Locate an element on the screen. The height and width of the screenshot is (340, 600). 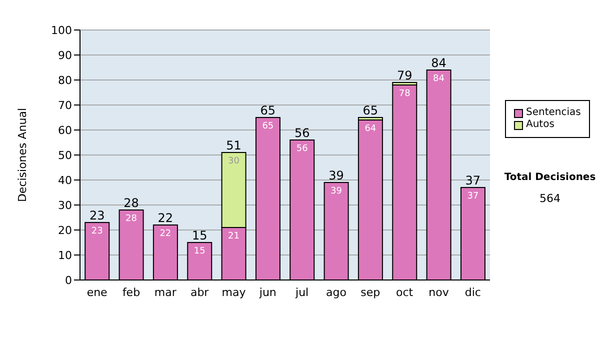
x-tick-label: ago is located at coordinates (336, 292).